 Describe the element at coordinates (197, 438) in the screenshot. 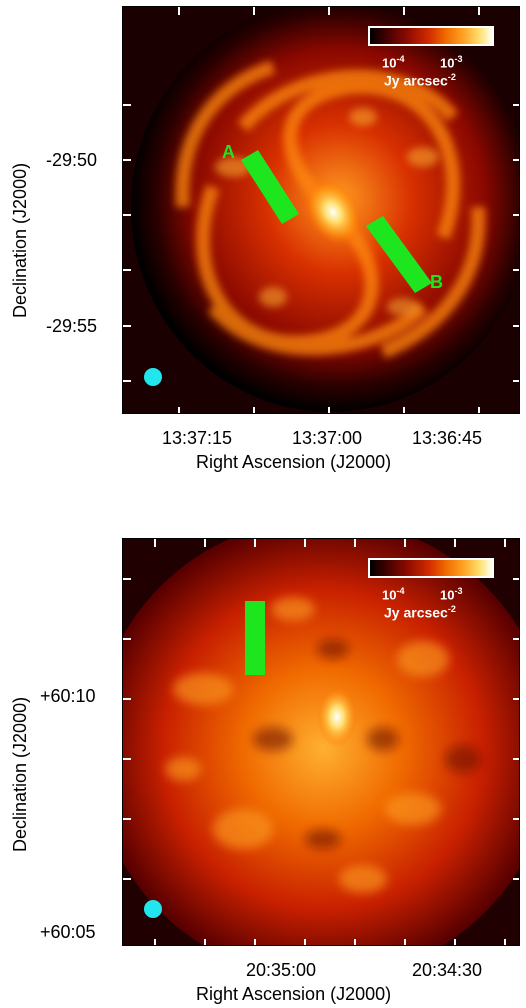

I see `x-tick-label: 13:37:15` at that location.